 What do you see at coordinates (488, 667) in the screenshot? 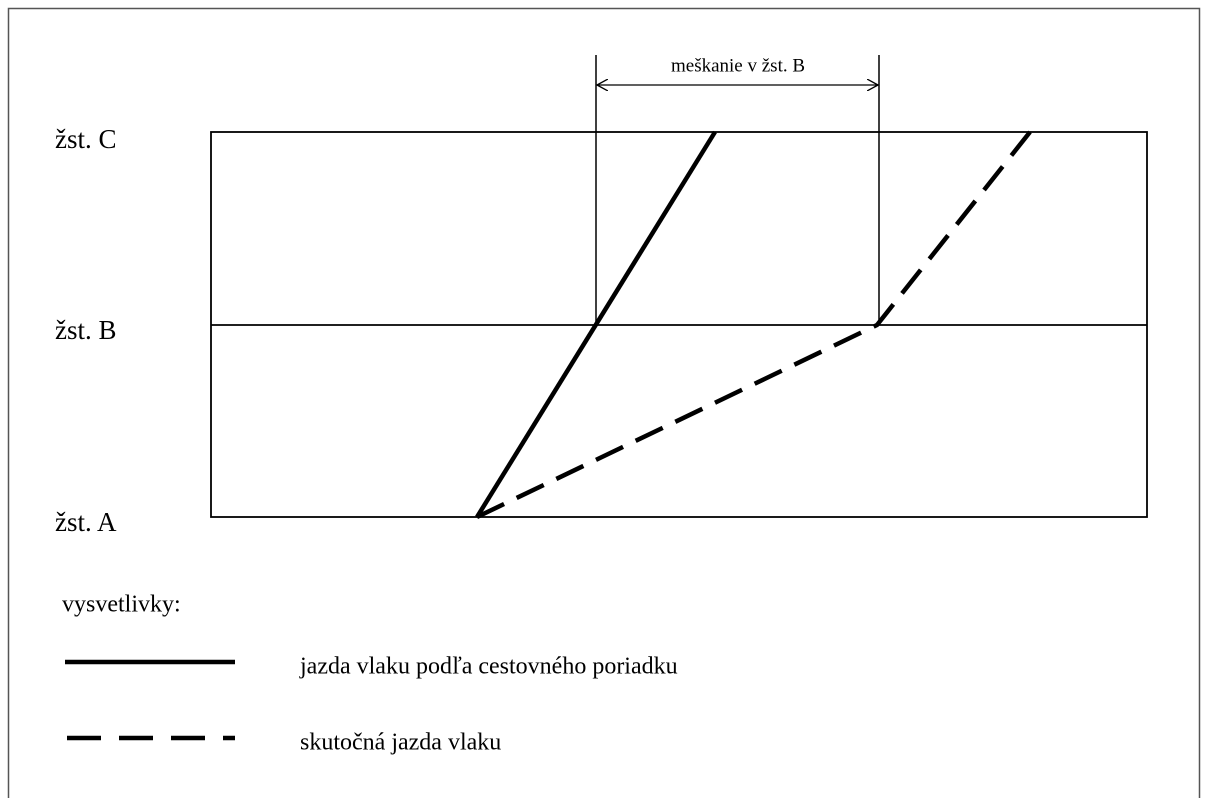
I see `legend-label: jazda vlaku podľa cestovného poriadku` at bounding box center [488, 667].